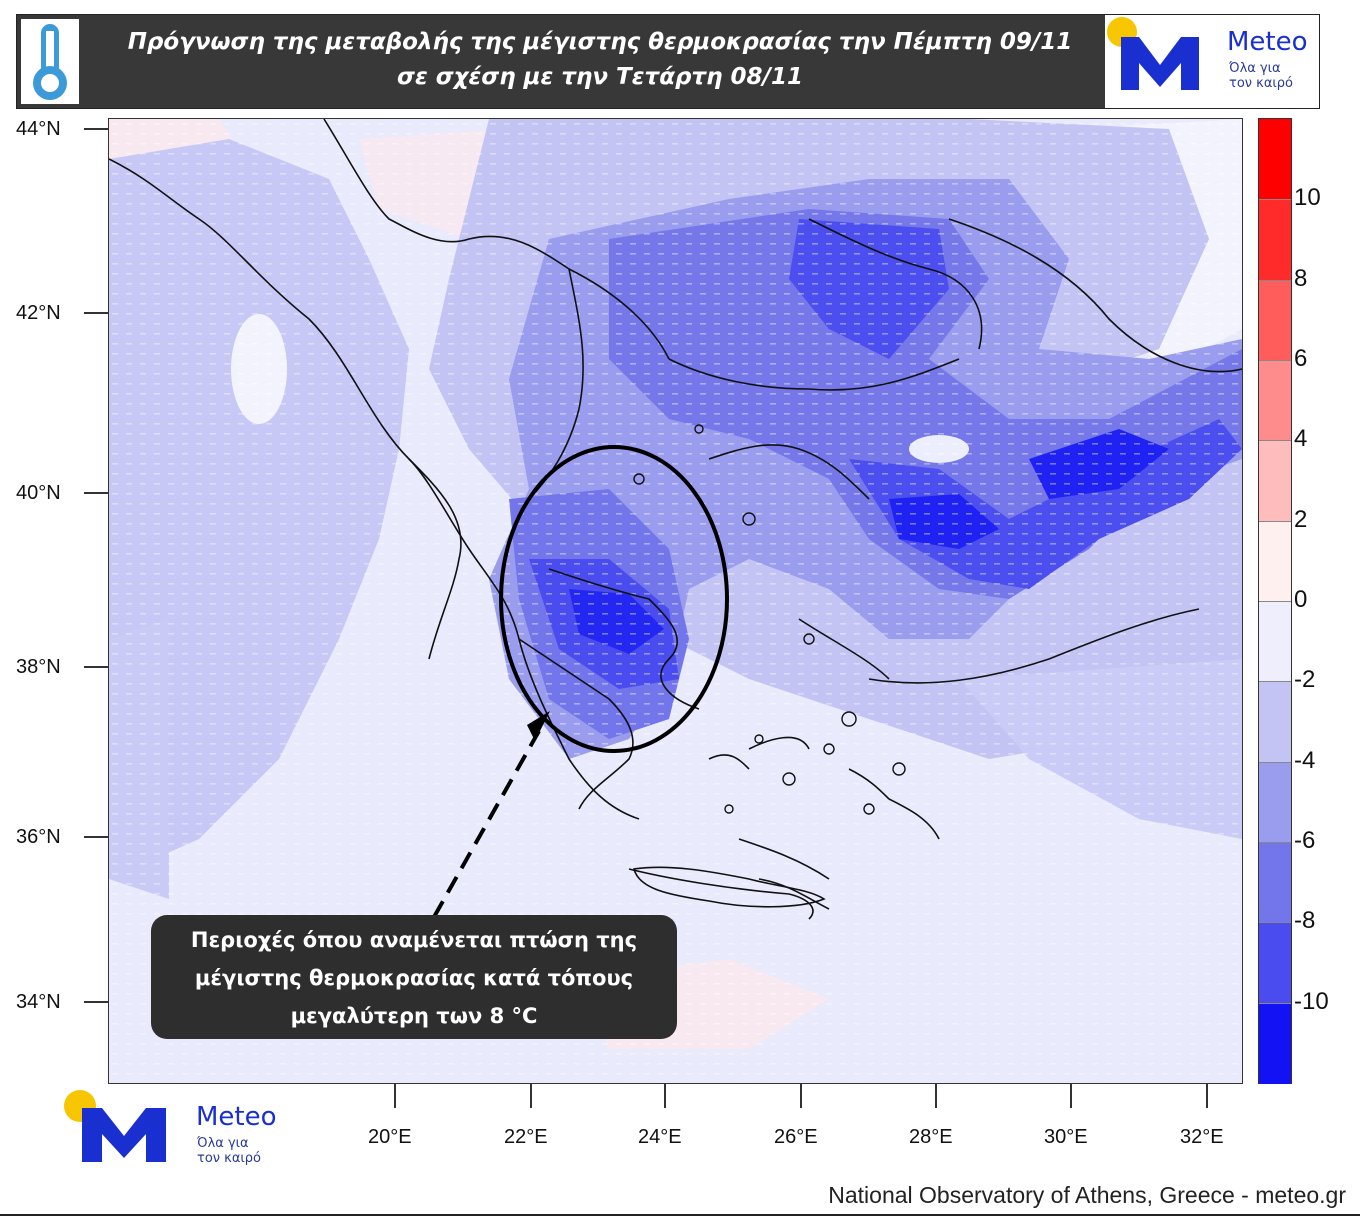 The height and width of the screenshot is (1219, 1360). Describe the element at coordinates (1305, 760) in the screenshot. I see `colorbar-label: -4` at that location.